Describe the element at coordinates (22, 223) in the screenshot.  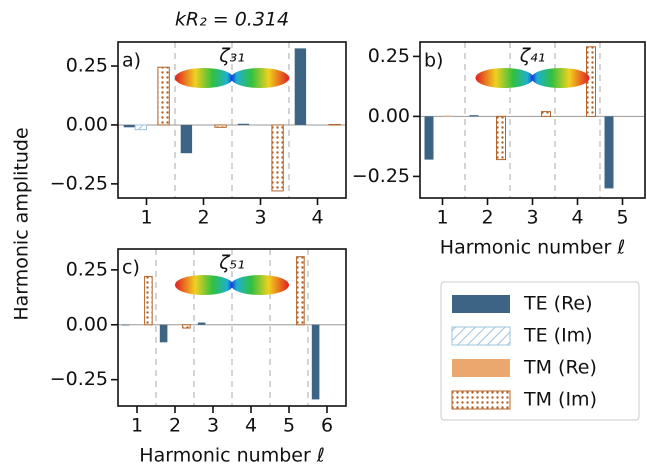
I see `y-axis-label: Harmonic amplitude` at that location.